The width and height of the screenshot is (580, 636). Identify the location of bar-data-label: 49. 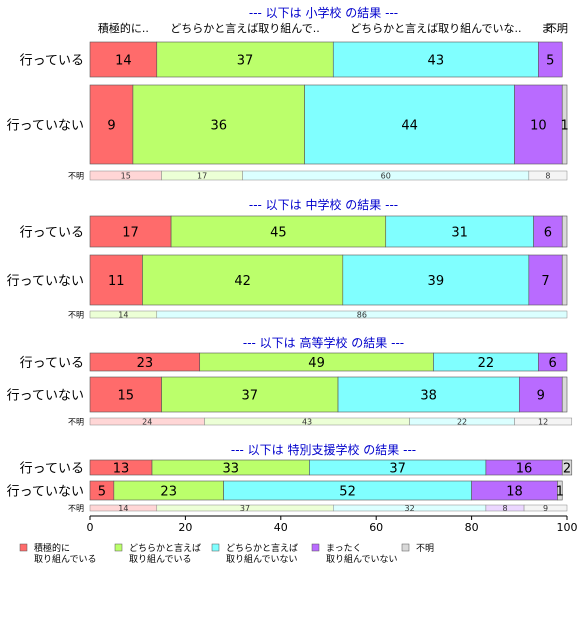
(316, 363).